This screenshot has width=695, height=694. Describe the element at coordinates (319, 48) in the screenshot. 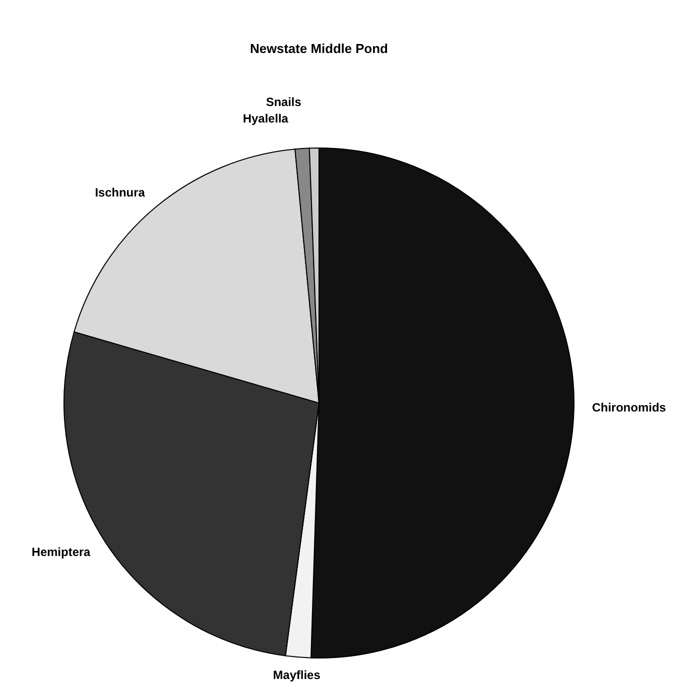

I see `chart-title: Newstate Middle Pond` at that location.